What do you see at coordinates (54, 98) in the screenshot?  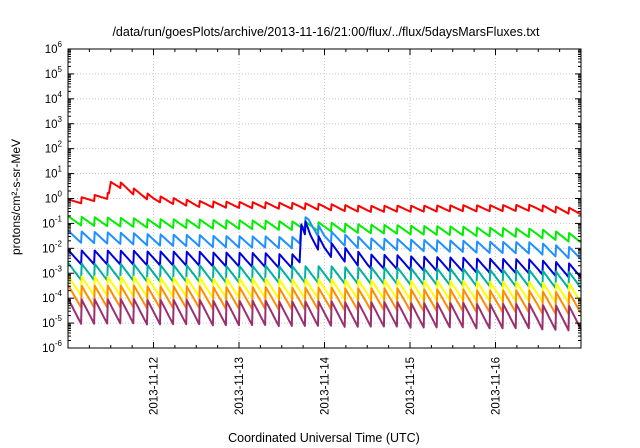 I see `y-tick-label: 10⁴` at bounding box center [54, 98].